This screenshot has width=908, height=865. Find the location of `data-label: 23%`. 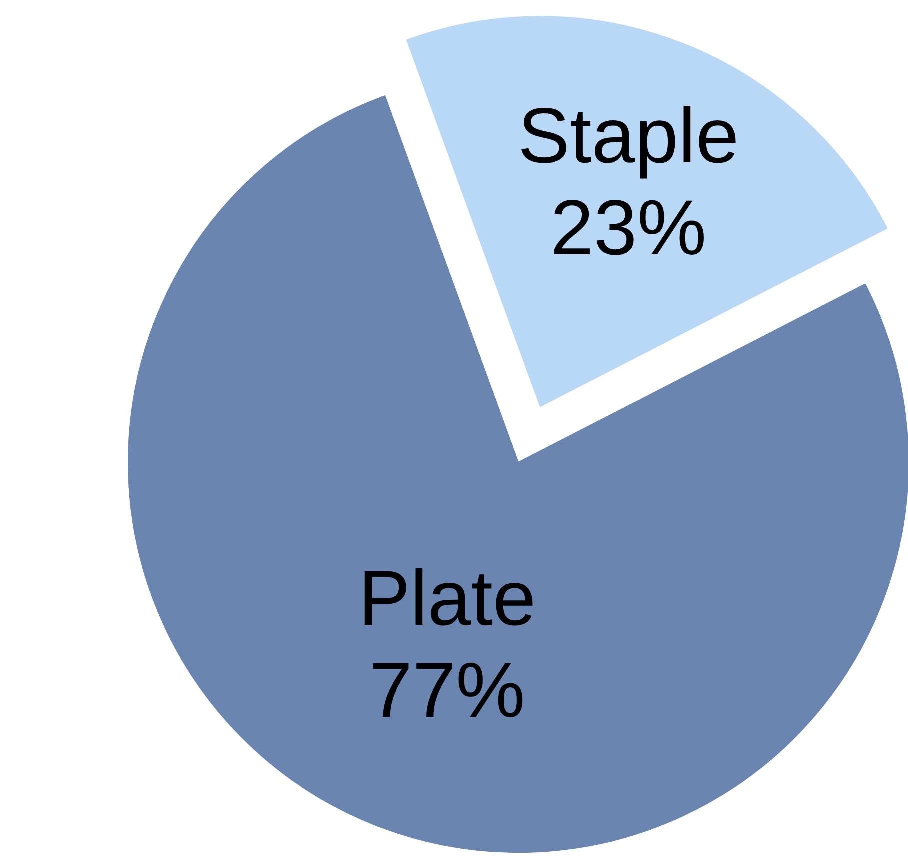

data-label: 23% is located at coordinates (628, 228).